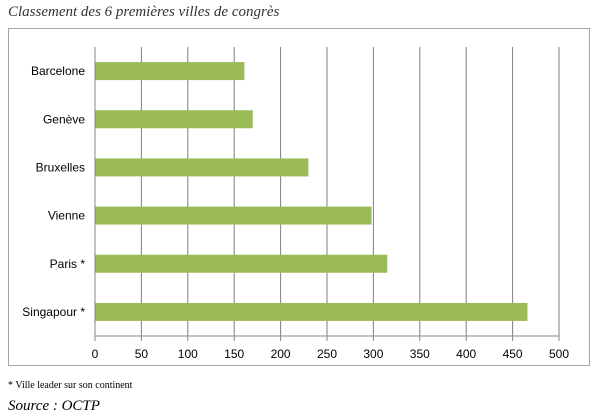 This screenshot has width=600, height=420. Describe the element at coordinates (64, 119) in the screenshot. I see `category-label: Genève` at that location.